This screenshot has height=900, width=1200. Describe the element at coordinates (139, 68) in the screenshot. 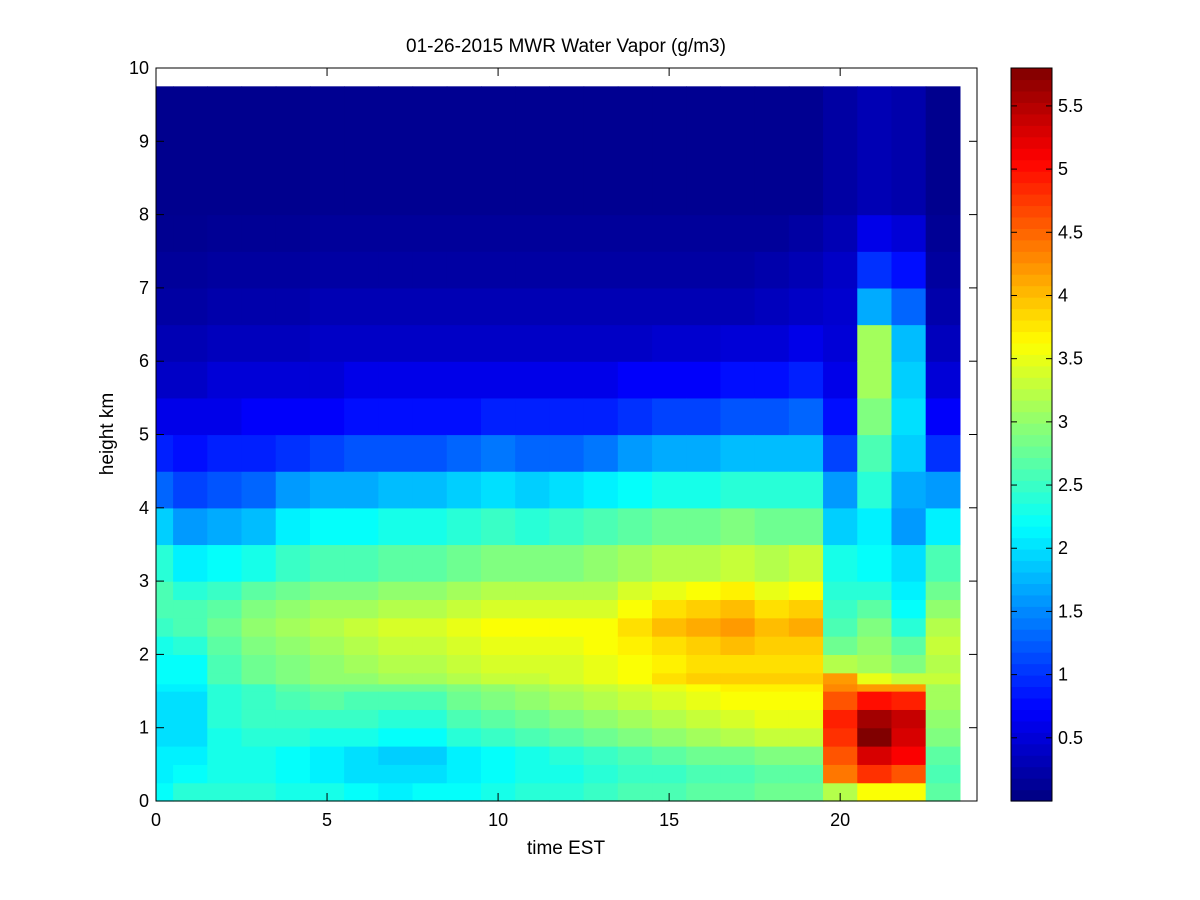

I see `y-tick-label: 10` at that location.